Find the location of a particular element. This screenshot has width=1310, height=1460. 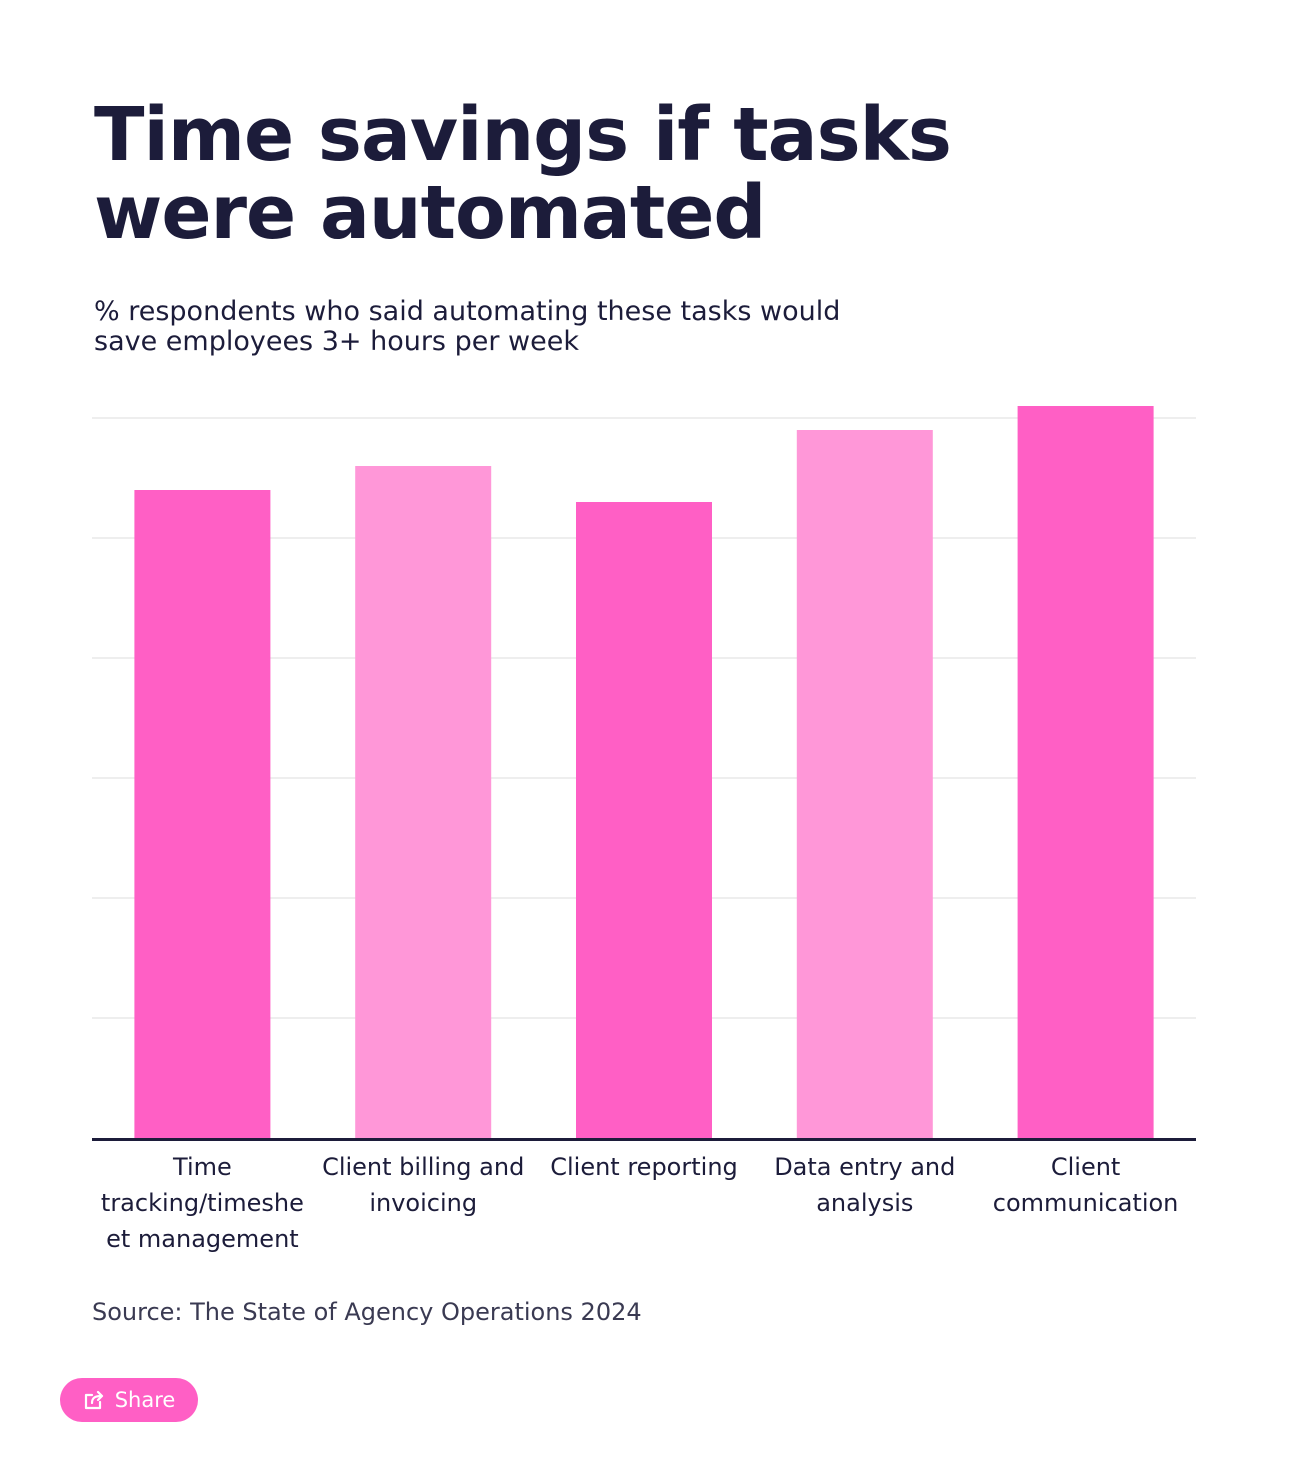

category-label-1: Time tracking/timeshe et management is located at coordinates (202, 1203).